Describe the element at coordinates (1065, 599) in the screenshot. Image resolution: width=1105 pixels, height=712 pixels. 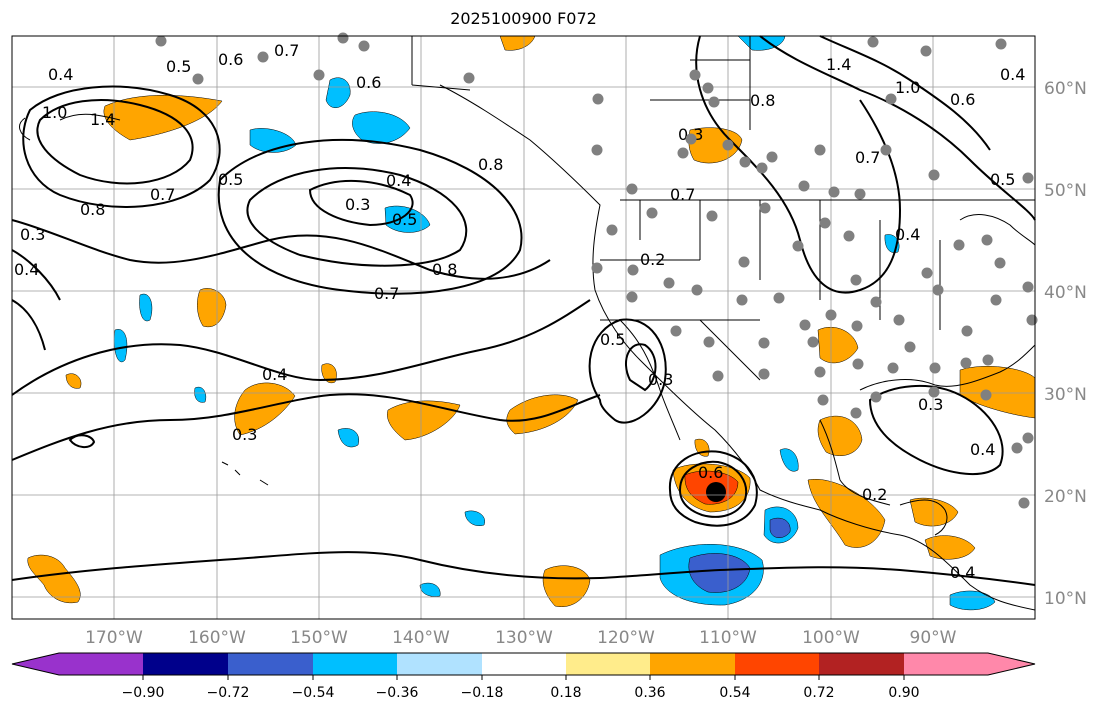
I see `lat-label-10n: 10°N` at that location.